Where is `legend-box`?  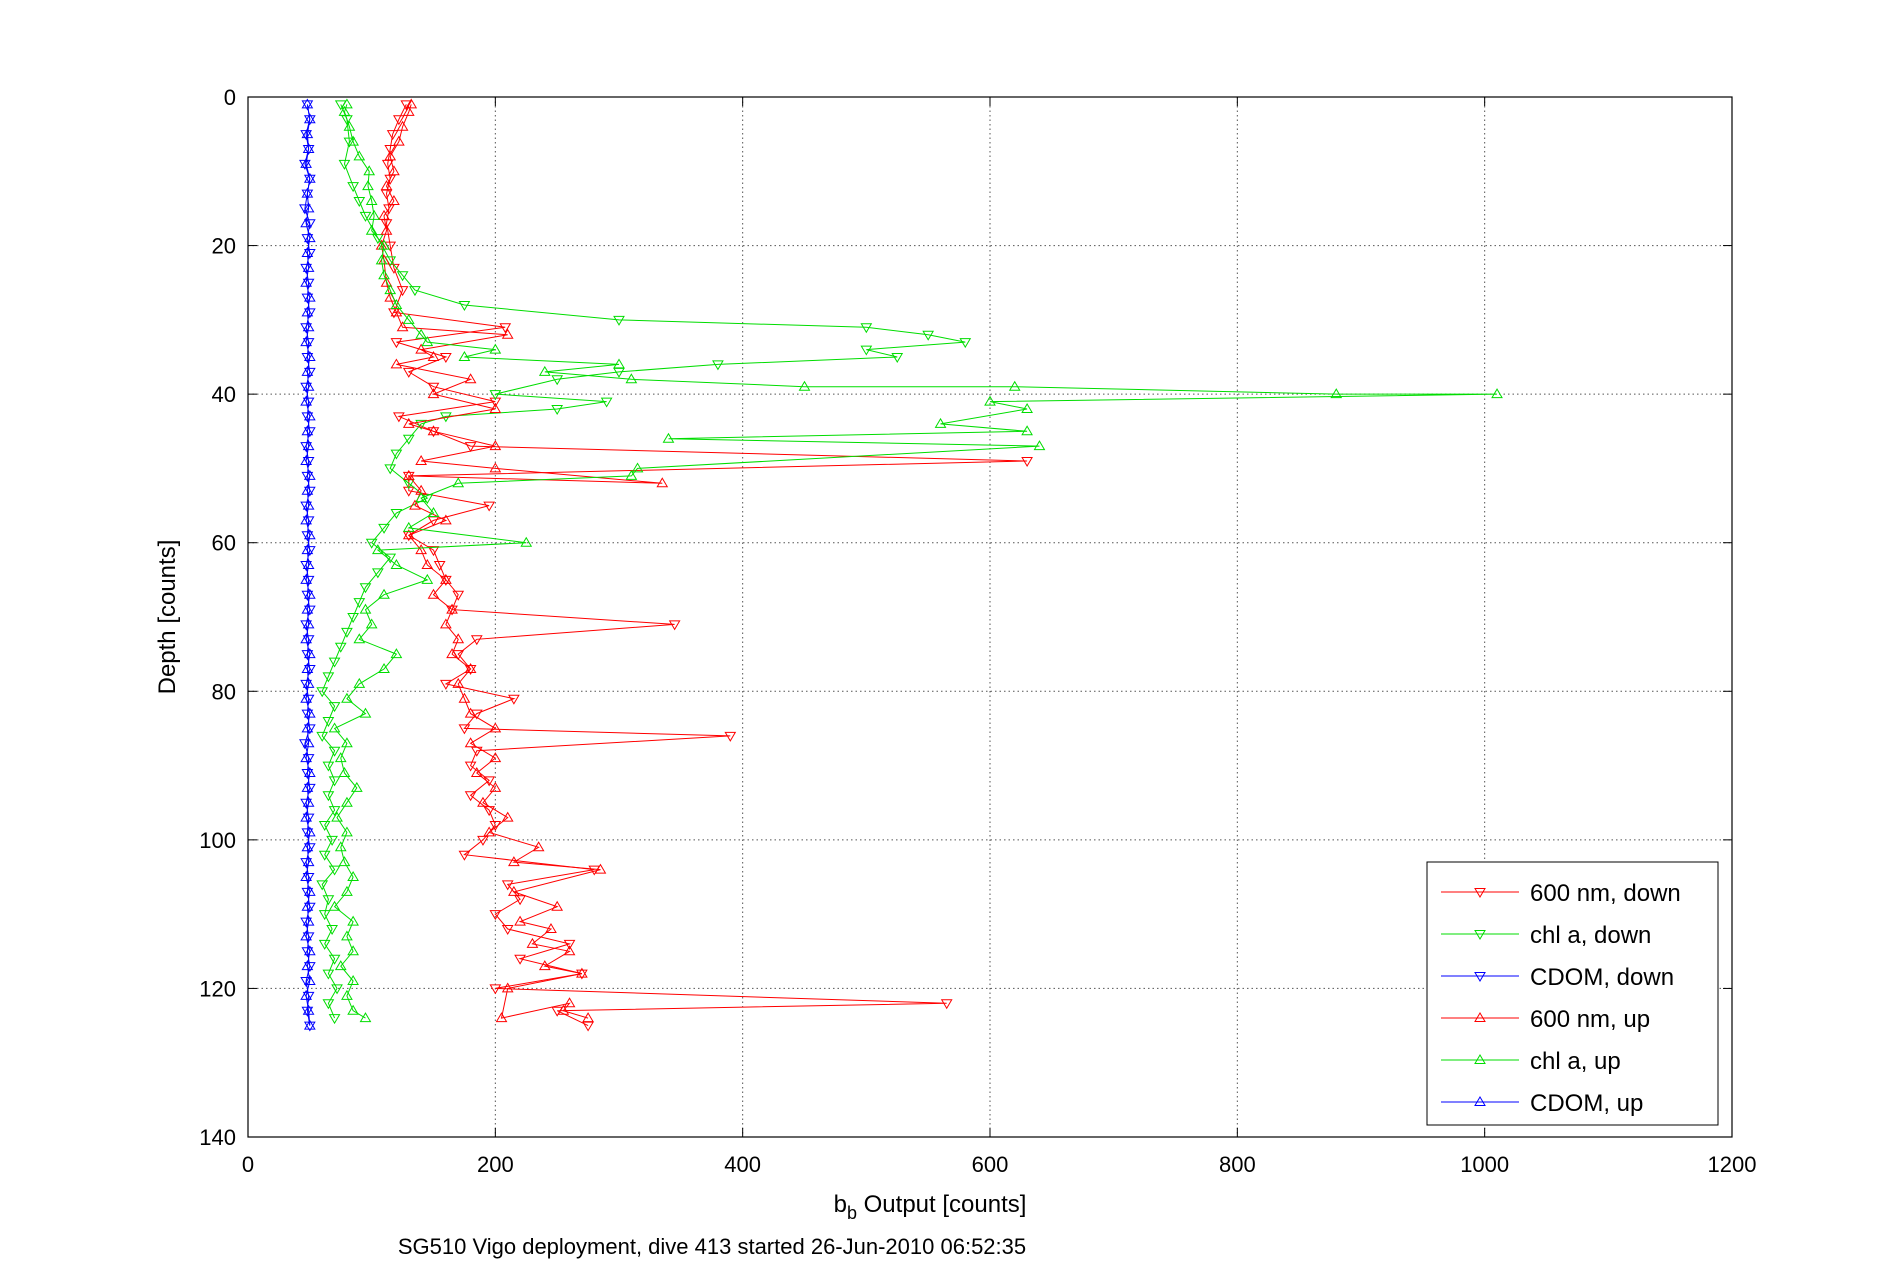 legend-box is located at coordinates (1572, 993).